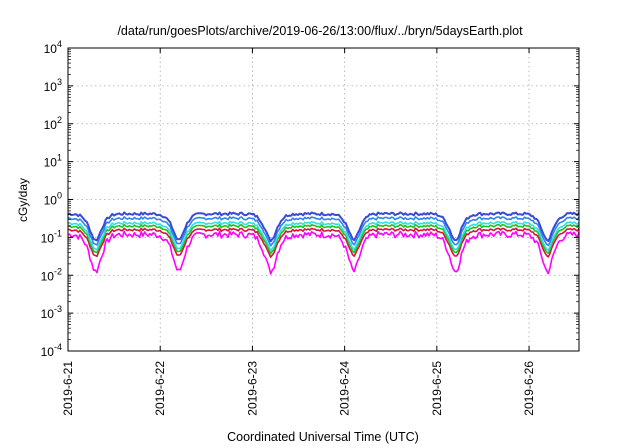 The height and width of the screenshot is (448, 640). I want to click on y-tick-label: 10⁴, so click(53, 47).